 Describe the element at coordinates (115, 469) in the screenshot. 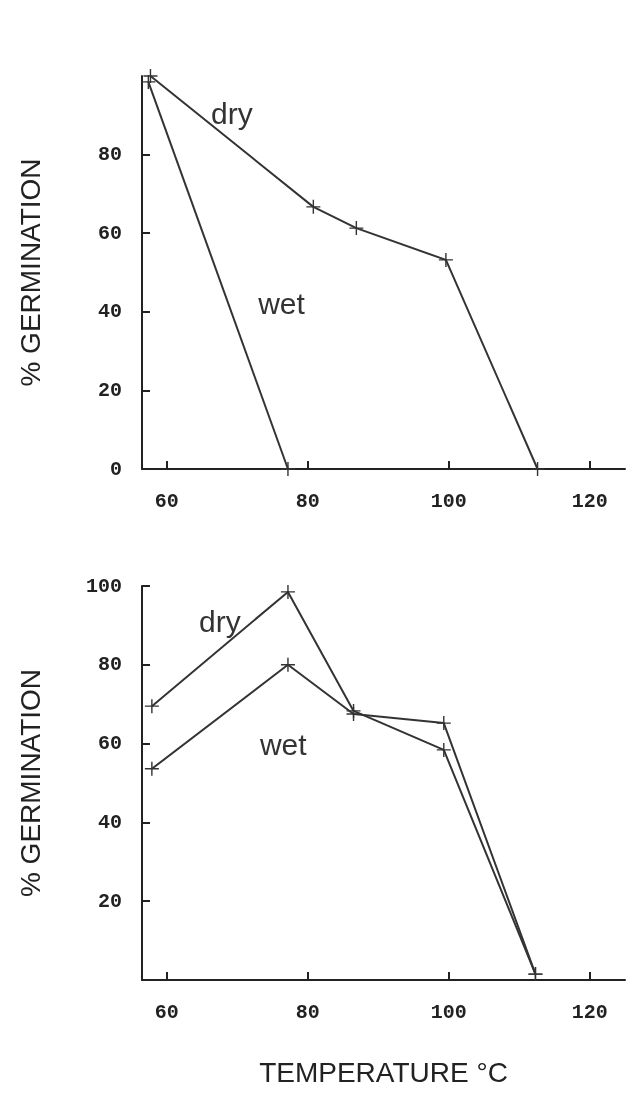

I see `y-tick-label: 0` at that location.